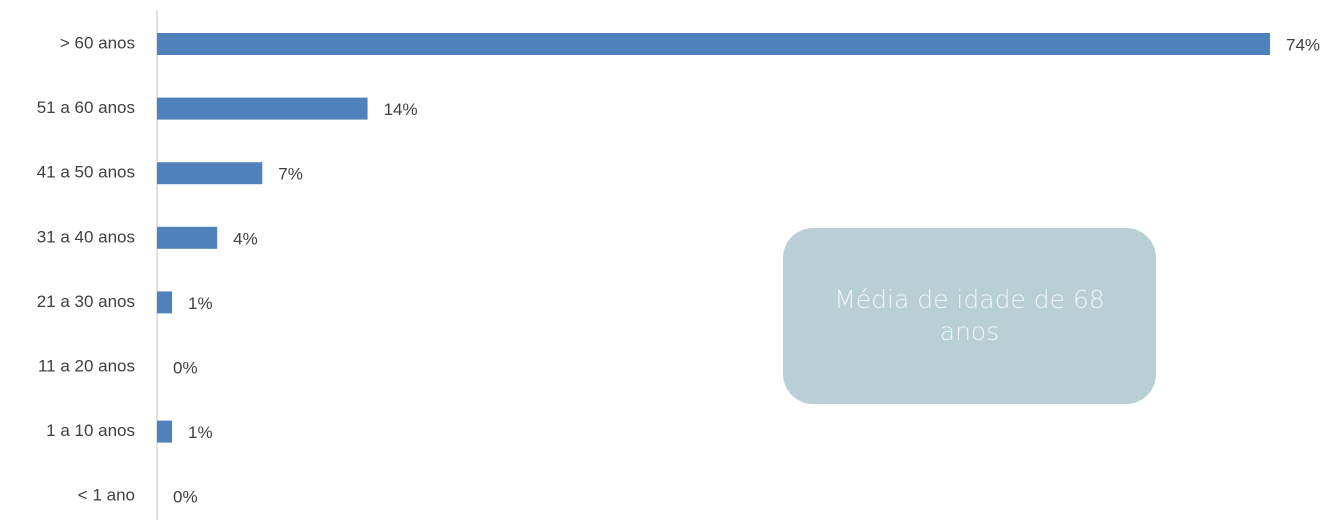  What do you see at coordinates (97, 42) in the screenshot?
I see `y-tick-label: > 60 anos` at bounding box center [97, 42].